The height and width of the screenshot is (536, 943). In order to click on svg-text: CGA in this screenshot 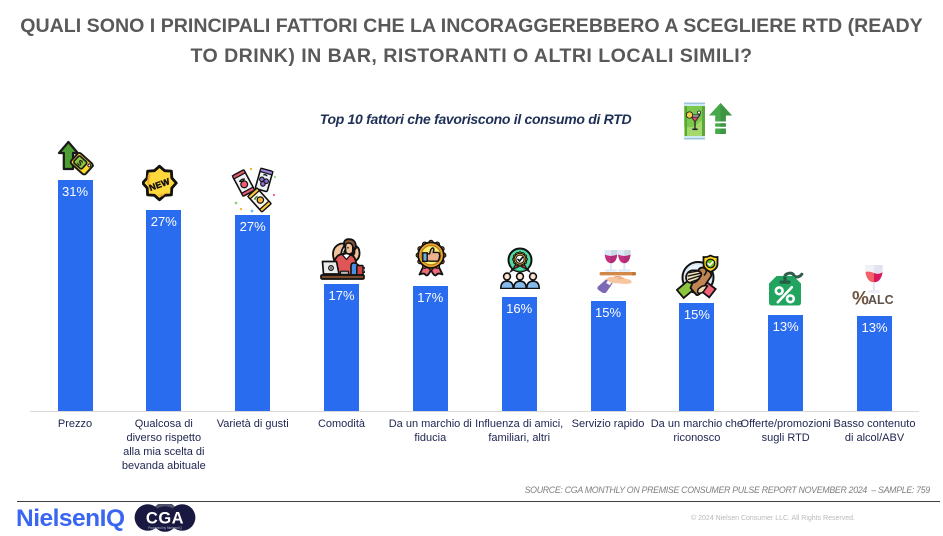, I will do `click(165, 519)`.